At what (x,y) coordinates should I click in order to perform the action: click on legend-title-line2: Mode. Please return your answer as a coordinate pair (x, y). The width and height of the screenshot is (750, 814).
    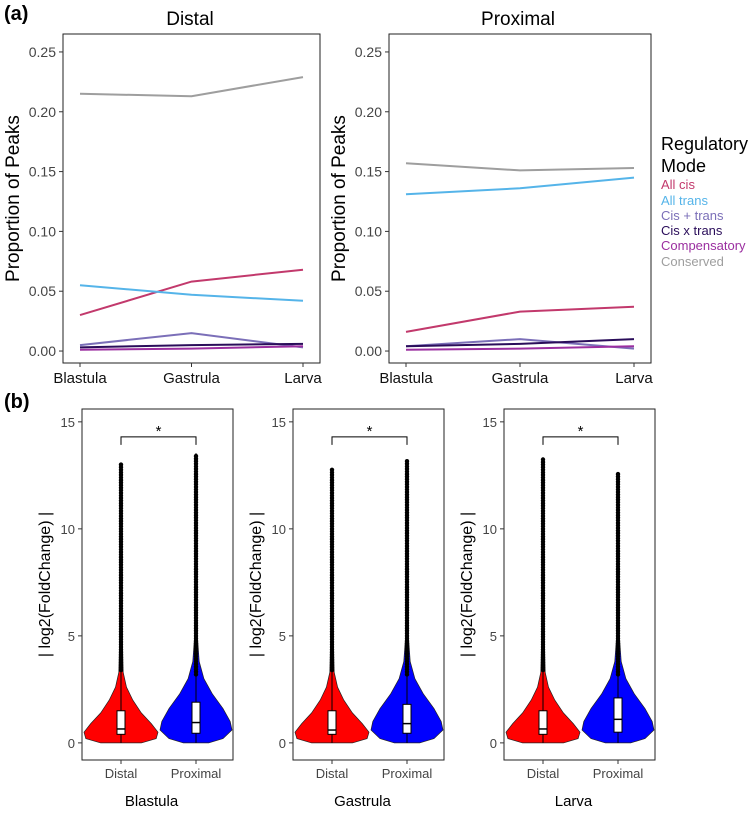
    Looking at the image, I should click on (683, 166).